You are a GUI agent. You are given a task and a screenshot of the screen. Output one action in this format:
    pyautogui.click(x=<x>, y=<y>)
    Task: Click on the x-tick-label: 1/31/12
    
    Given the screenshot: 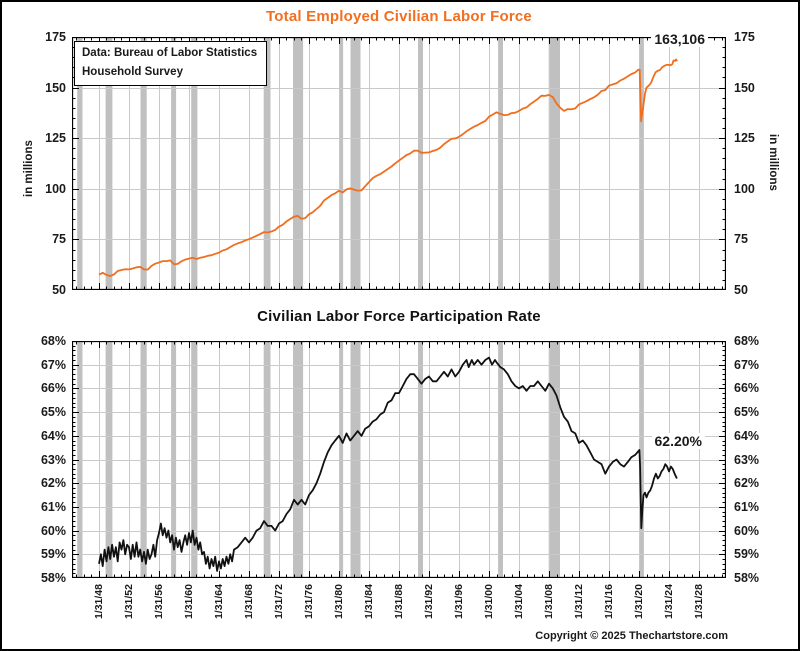 What is the action you would take?
    pyautogui.click(x=578, y=602)
    